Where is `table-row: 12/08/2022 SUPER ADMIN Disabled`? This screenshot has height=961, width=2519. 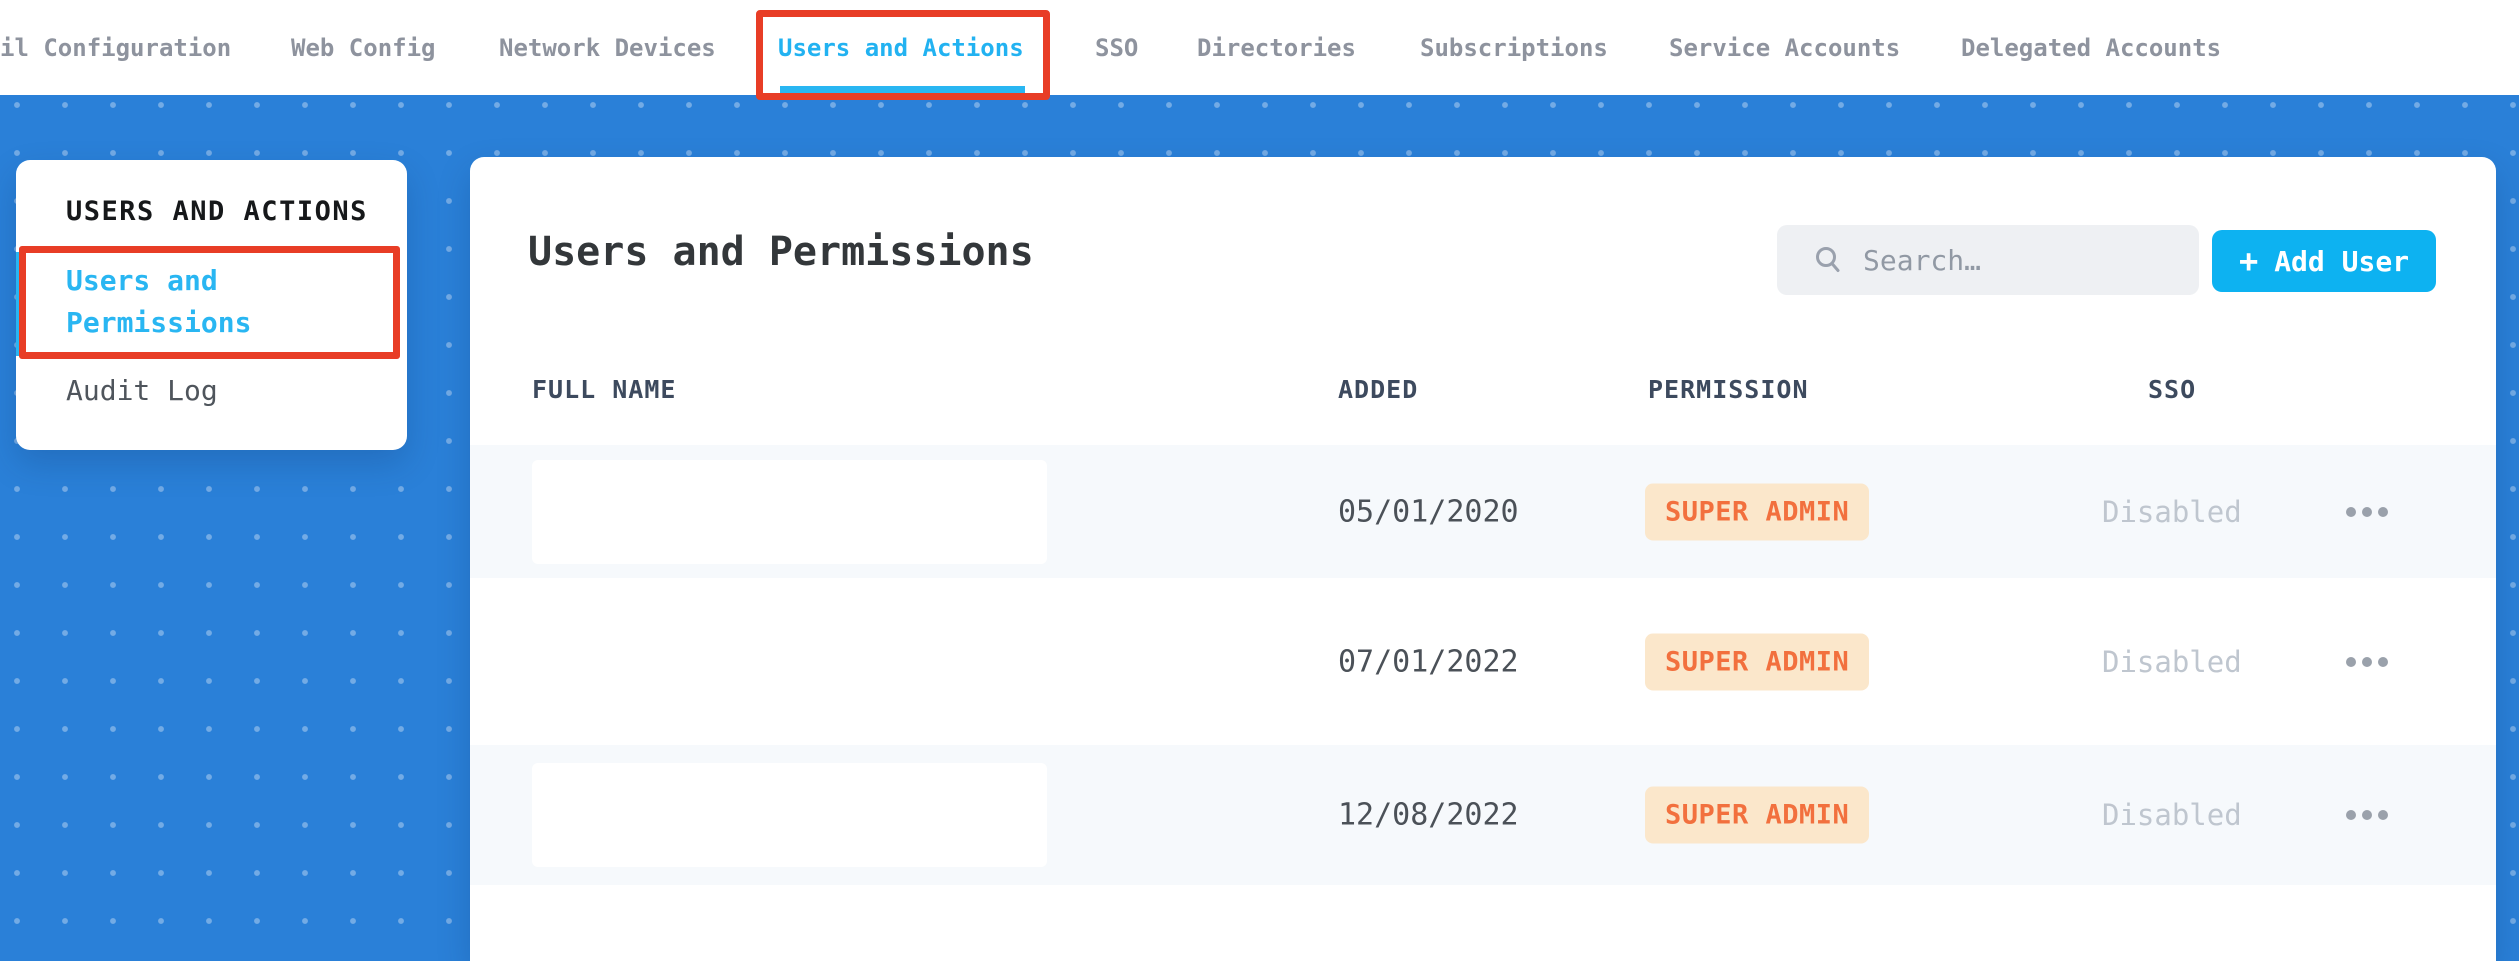
table-row: 12/08/2022 SUPER ADMIN Disabled is located at coordinates (1483, 815).